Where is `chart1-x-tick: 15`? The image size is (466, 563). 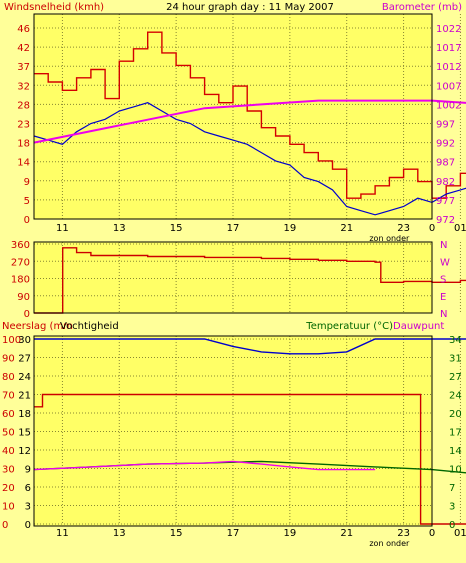 chart1-x-tick: 15 is located at coordinates (176, 228).